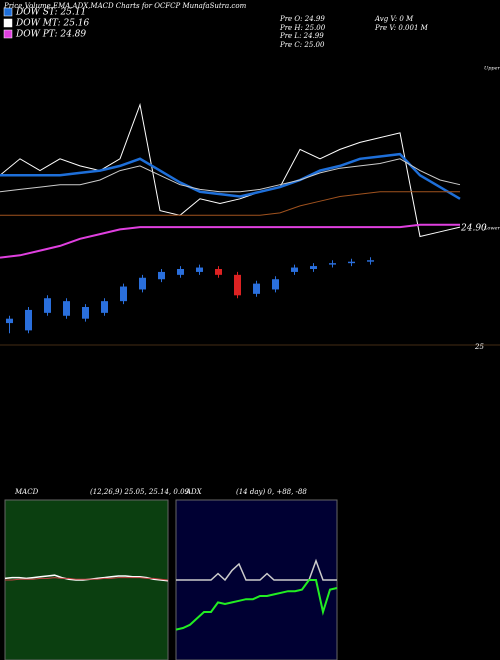  What do you see at coordinates (394, 19) in the screenshot?
I see `info-text: Avg V: 0 M` at bounding box center [394, 19].